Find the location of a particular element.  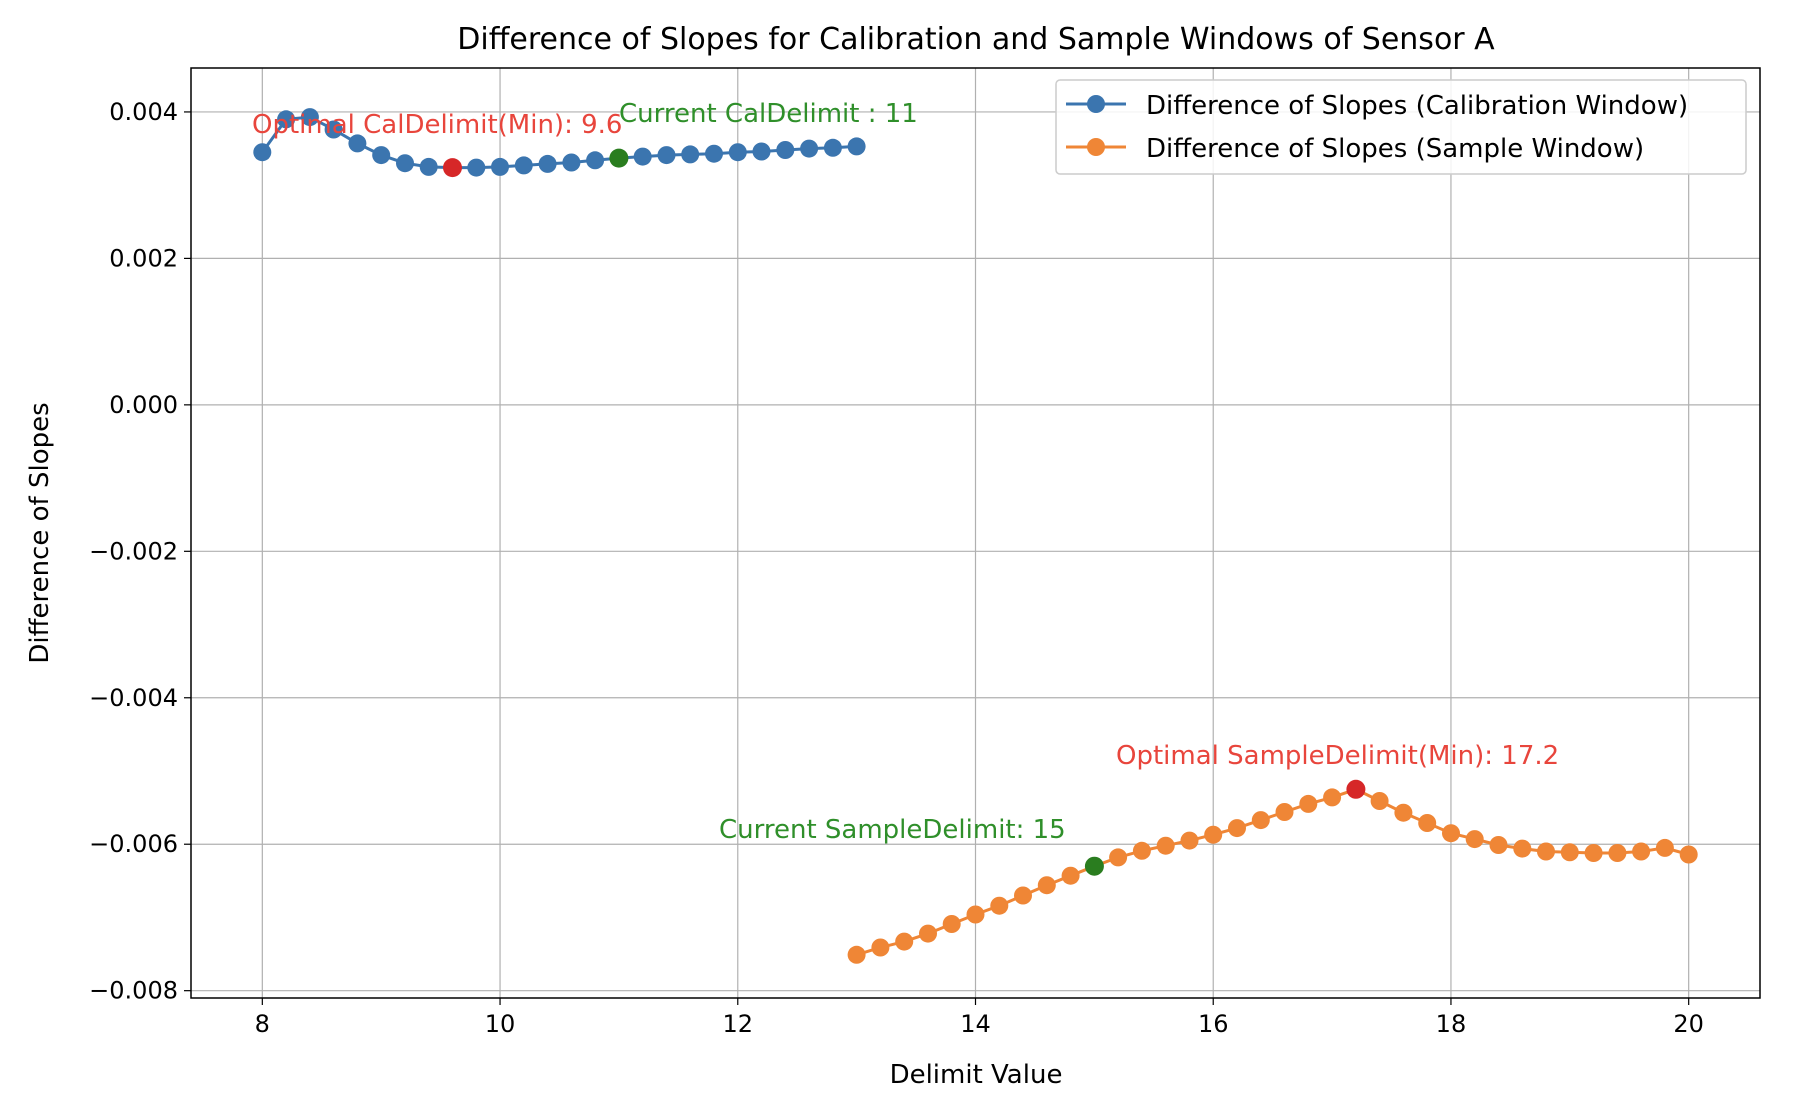

highlight-point-current-sample is located at coordinates (1094, 866).